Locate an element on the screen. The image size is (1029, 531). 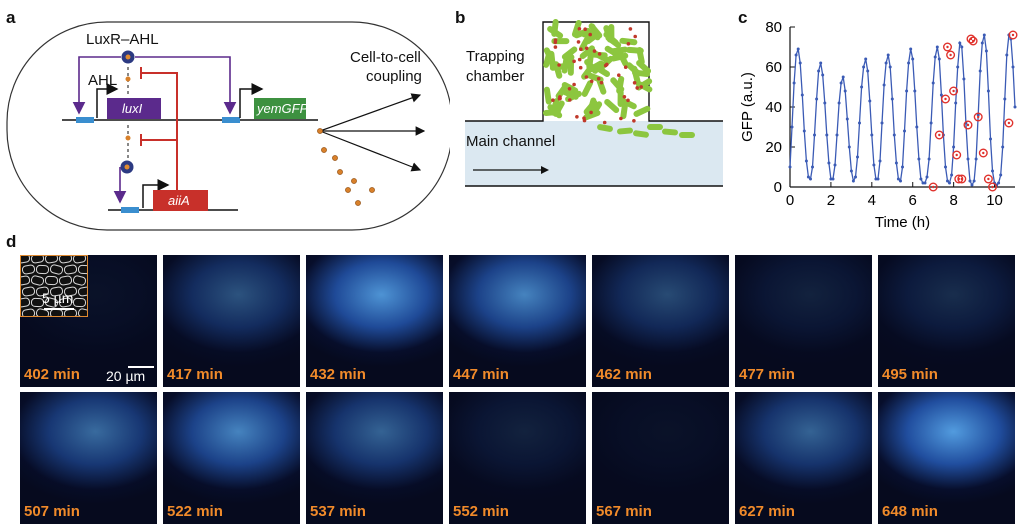
inset-scale-label: 5 µm is located at coordinates (58, 298).